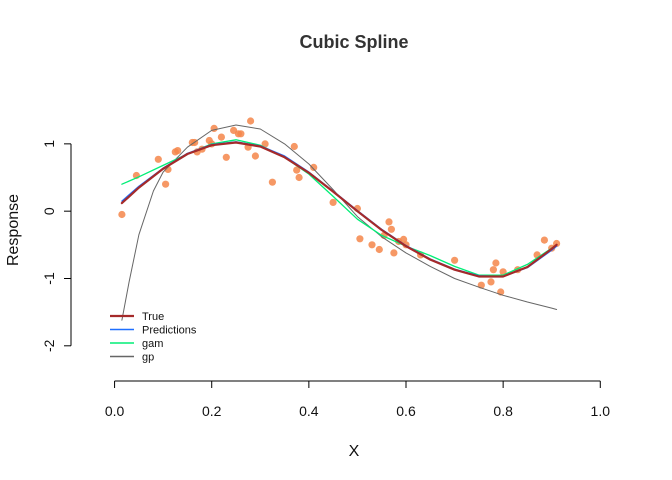 Image resolution: width=672 pixels, height=480 pixels. I want to click on y-tick-label: -2, so click(49, 345).